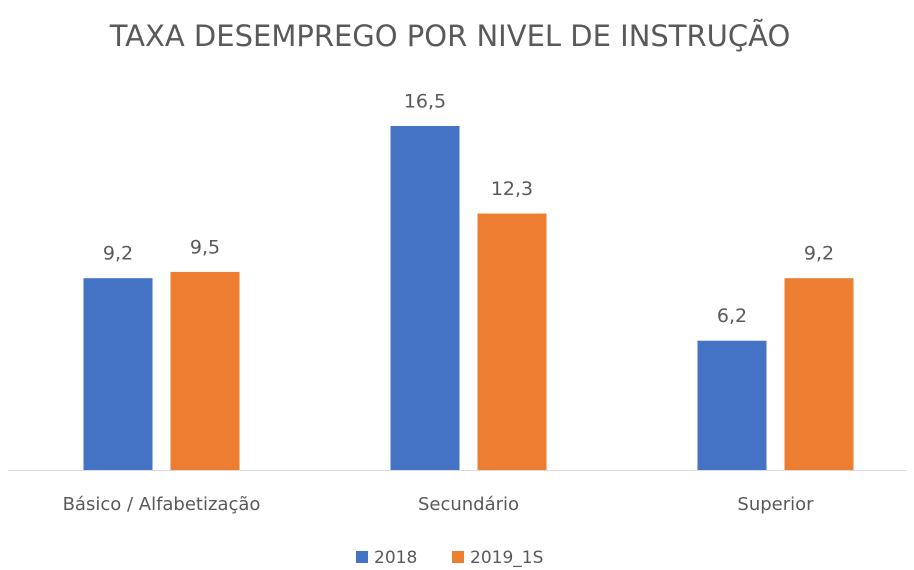  I want to click on chart-title: TAXA DESEMPREGO POR NIVEL DE INSTRUÇÃO, so click(450, 36).